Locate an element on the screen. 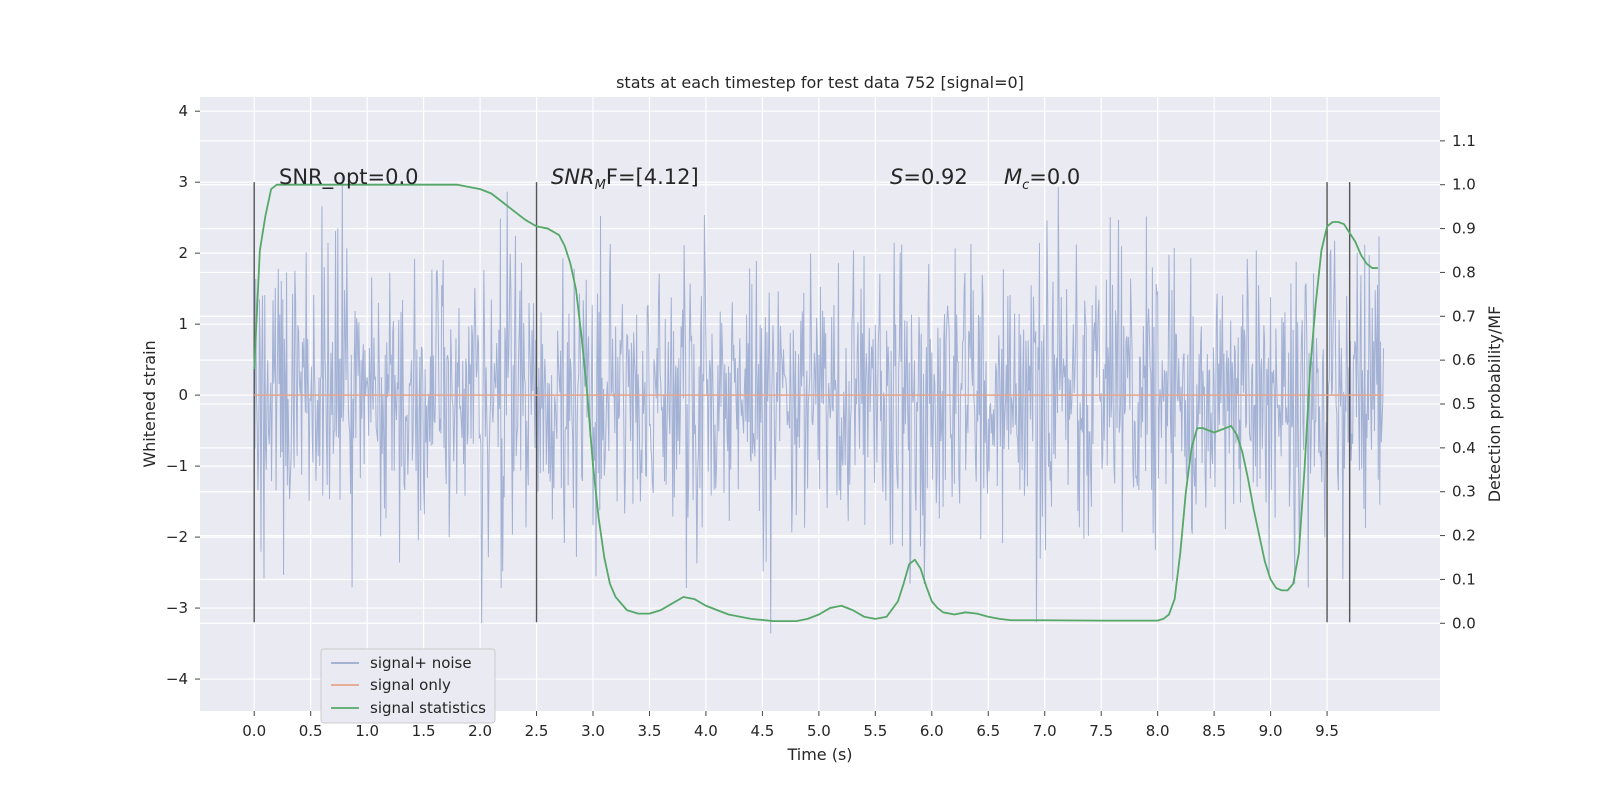 Image resolution: width=1600 pixels, height=800 pixels. y-right-tick-label: 0.0 is located at coordinates (1464, 623).